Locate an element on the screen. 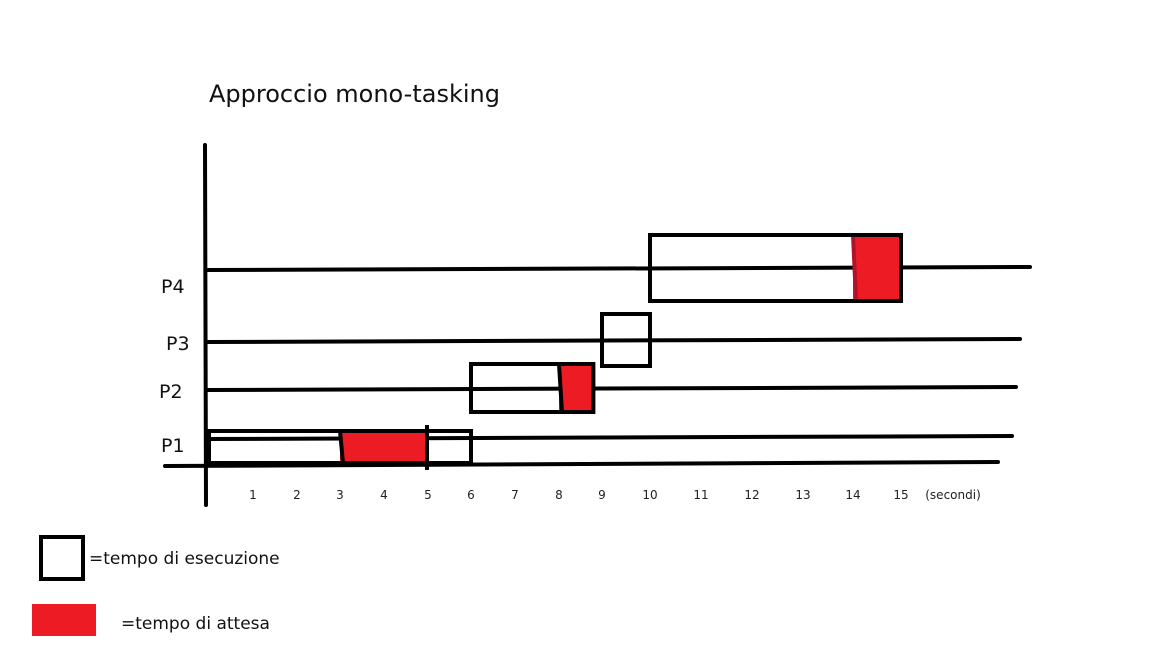  legend-wait-label: =tempo di attesa is located at coordinates (195, 624).